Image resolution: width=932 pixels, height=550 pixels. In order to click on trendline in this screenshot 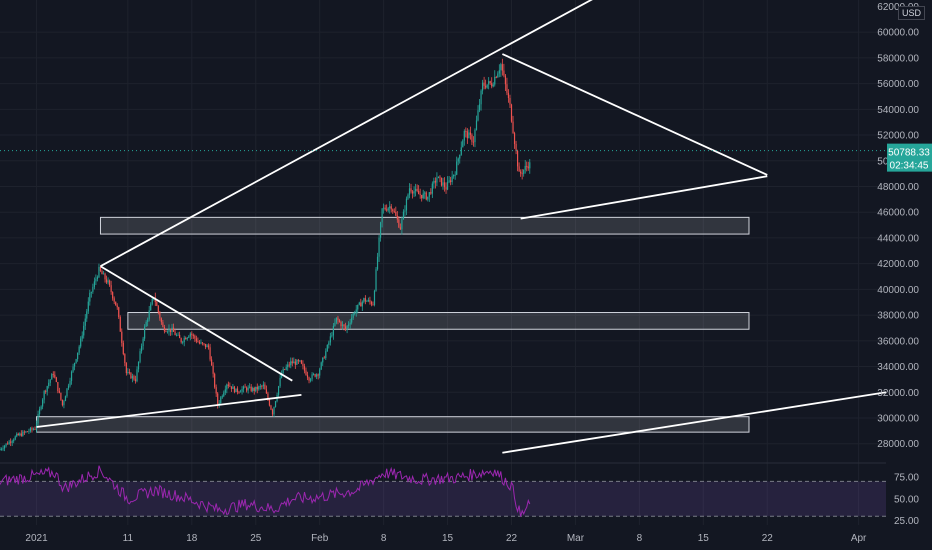, I will do `click(196, 323)`.